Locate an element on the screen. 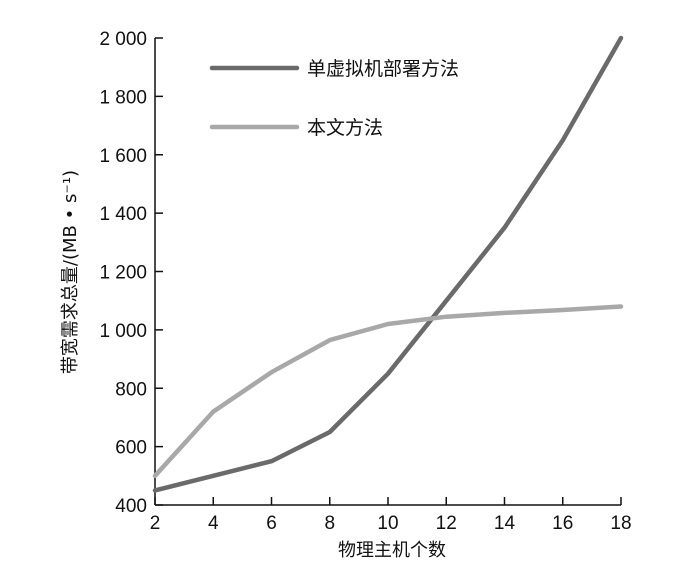  y-tick-label: 1 200 is located at coordinates (123, 273).